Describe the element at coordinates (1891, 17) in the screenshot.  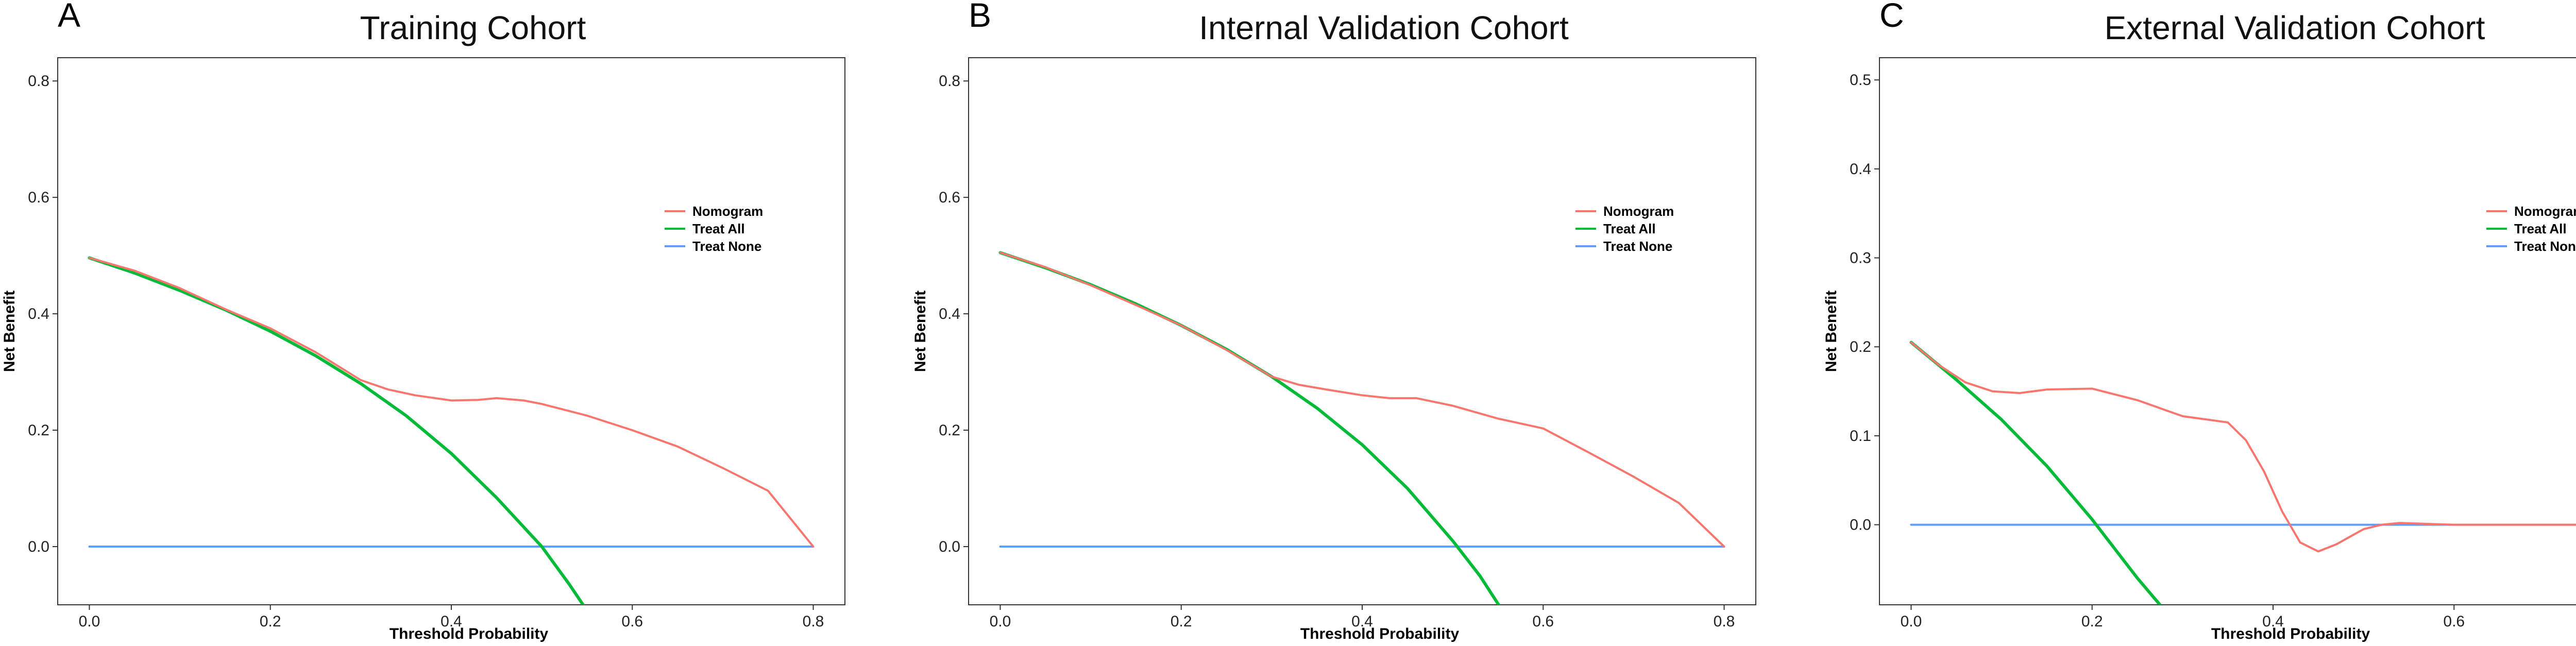
I see `panel-label: C` at that location.